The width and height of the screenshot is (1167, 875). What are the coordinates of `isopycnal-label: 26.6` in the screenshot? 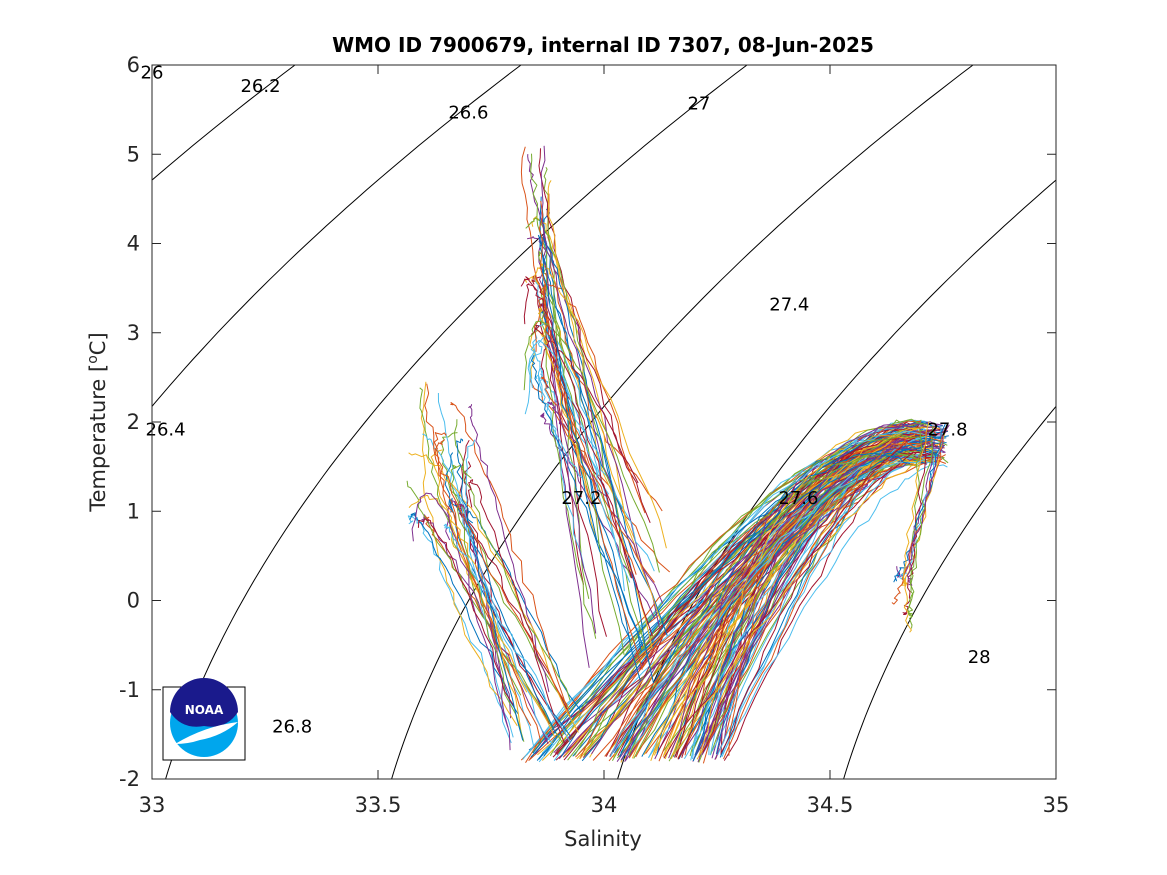 It's located at (468, 113).